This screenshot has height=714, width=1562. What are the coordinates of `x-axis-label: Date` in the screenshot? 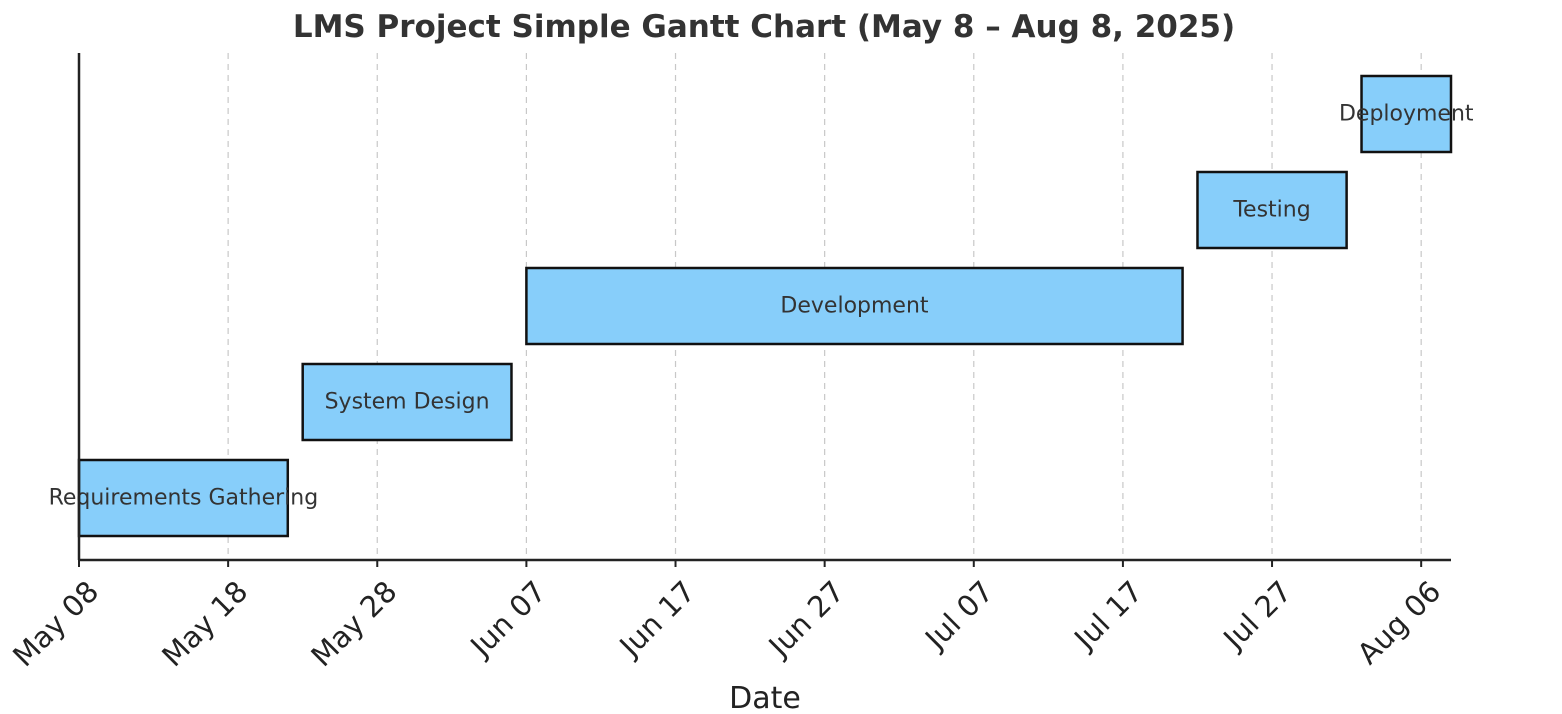 It's located at (765, 697).